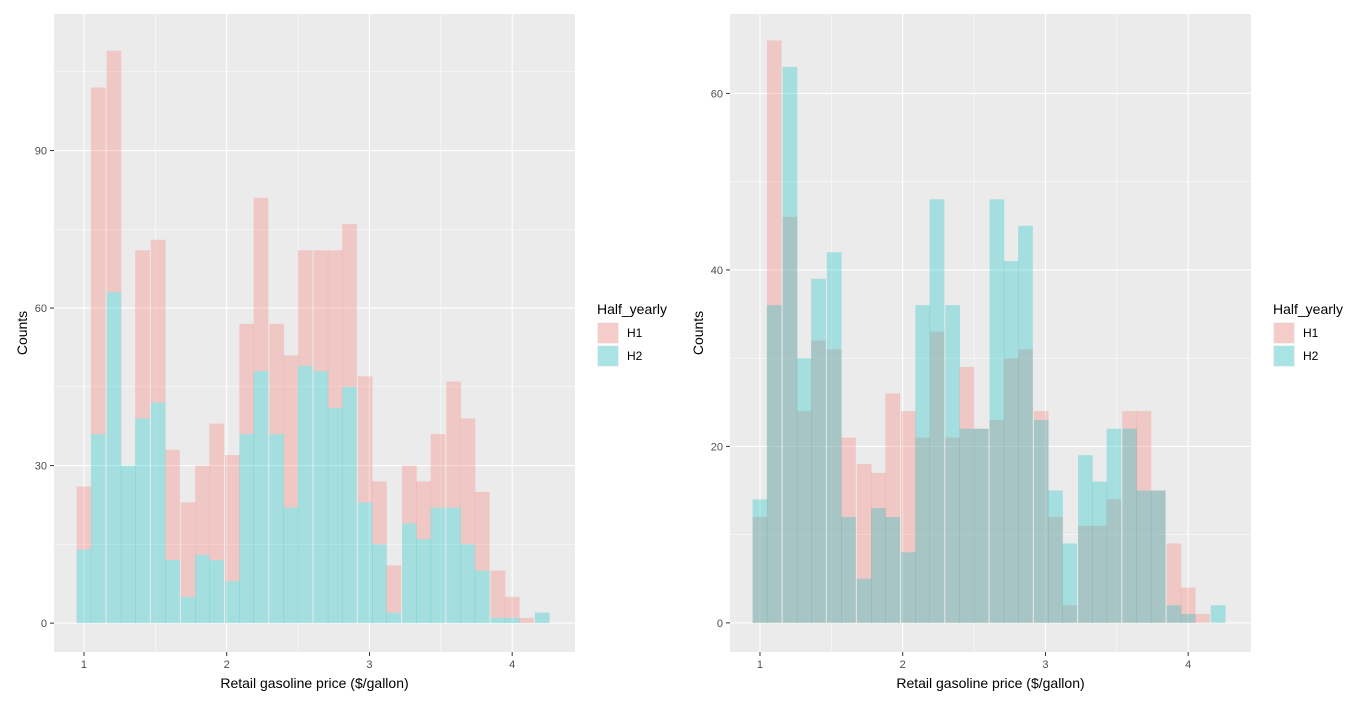  What do you see at coordinates (990, 683) in the screenshot?
I see `x-axis-title: Retail gasoline price ($/gallon)` at bounding box center [990, 683].